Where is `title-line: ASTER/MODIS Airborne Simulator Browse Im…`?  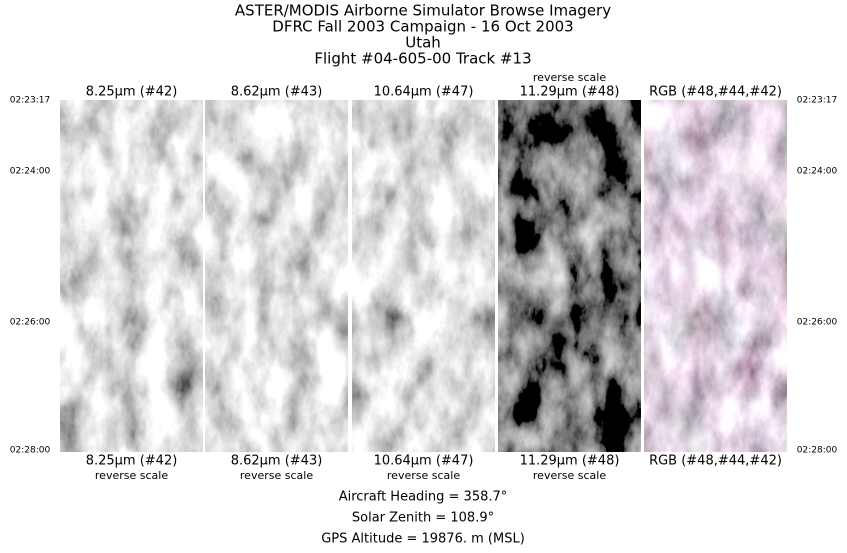 title-line: ASTER/MODIS Airborne Simulator Browse Im… is located at coordinates (423, 11).